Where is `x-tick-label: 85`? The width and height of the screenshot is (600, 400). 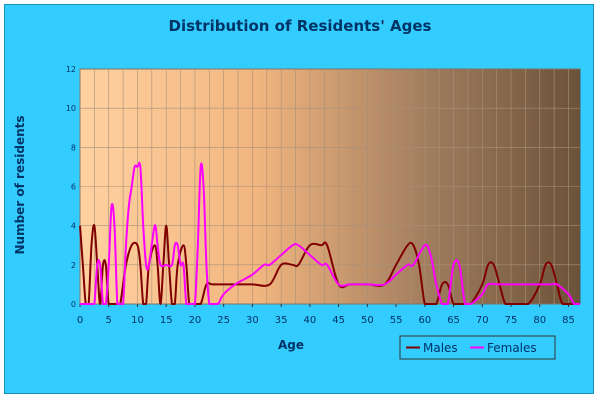
x-tick-label: 85 is located at coordinates (568, 320).